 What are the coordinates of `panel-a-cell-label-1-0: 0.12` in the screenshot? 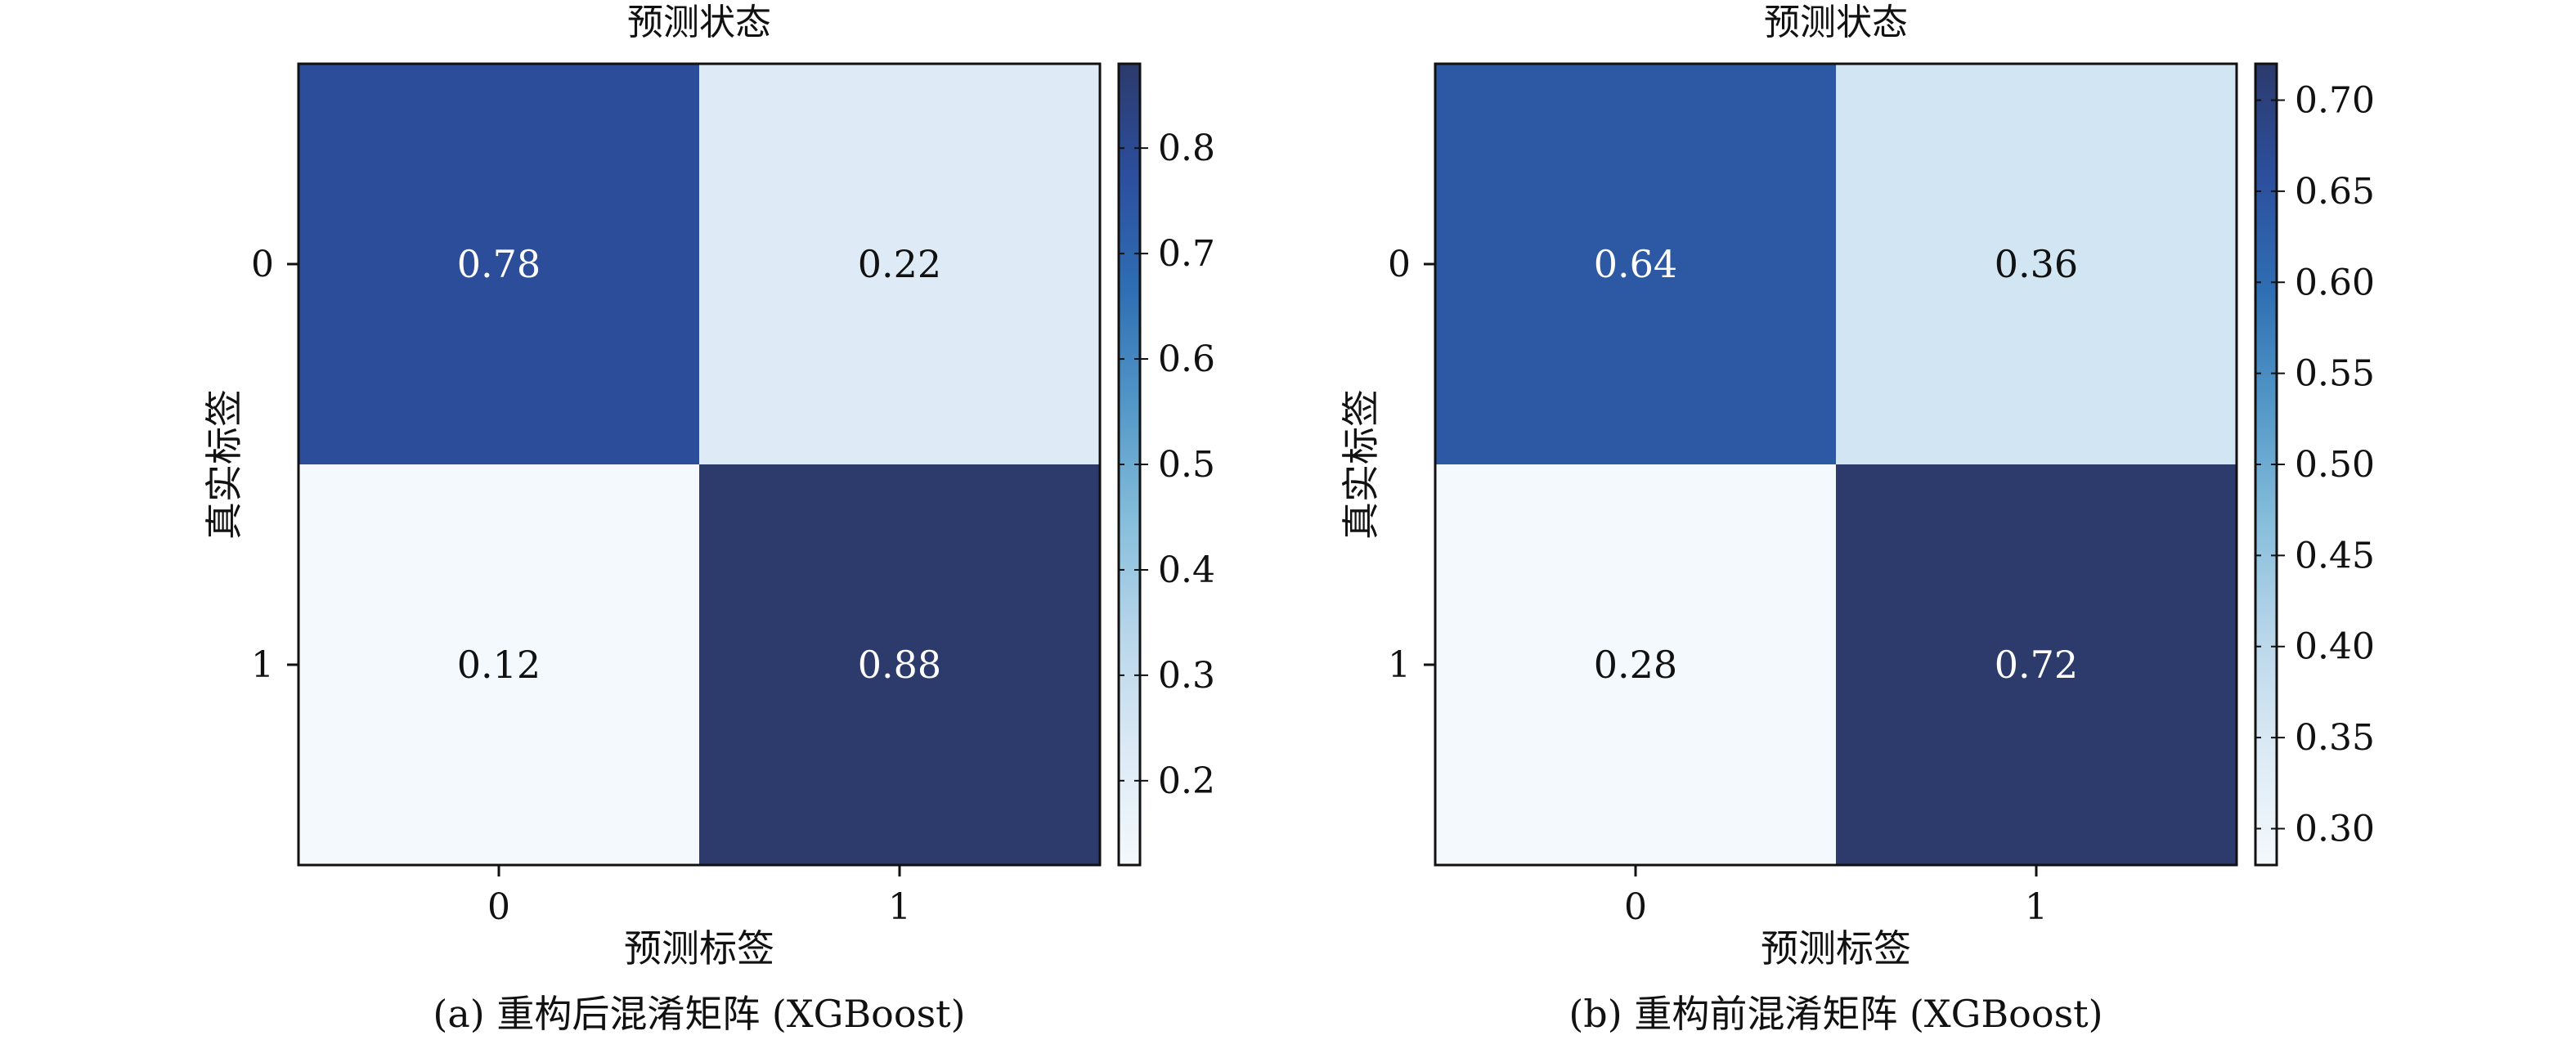 It's located at (499, 665).